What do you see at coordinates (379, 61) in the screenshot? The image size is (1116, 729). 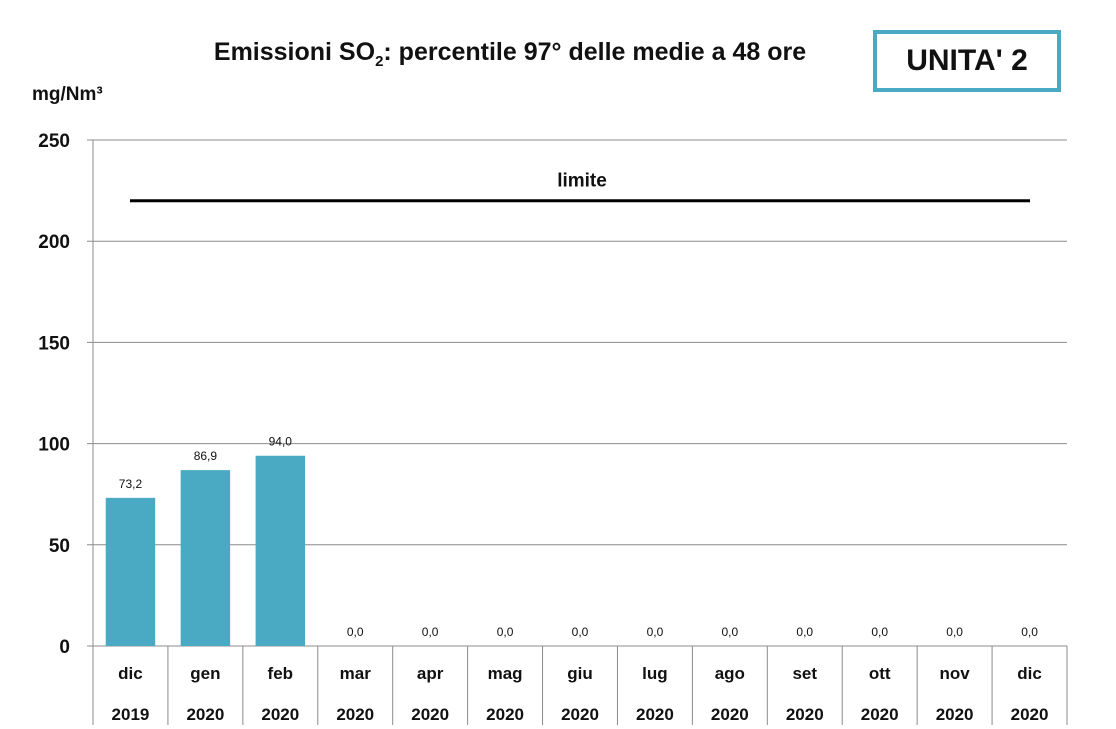 I see `title-subscript: 2` at bounding box center [379, 61].